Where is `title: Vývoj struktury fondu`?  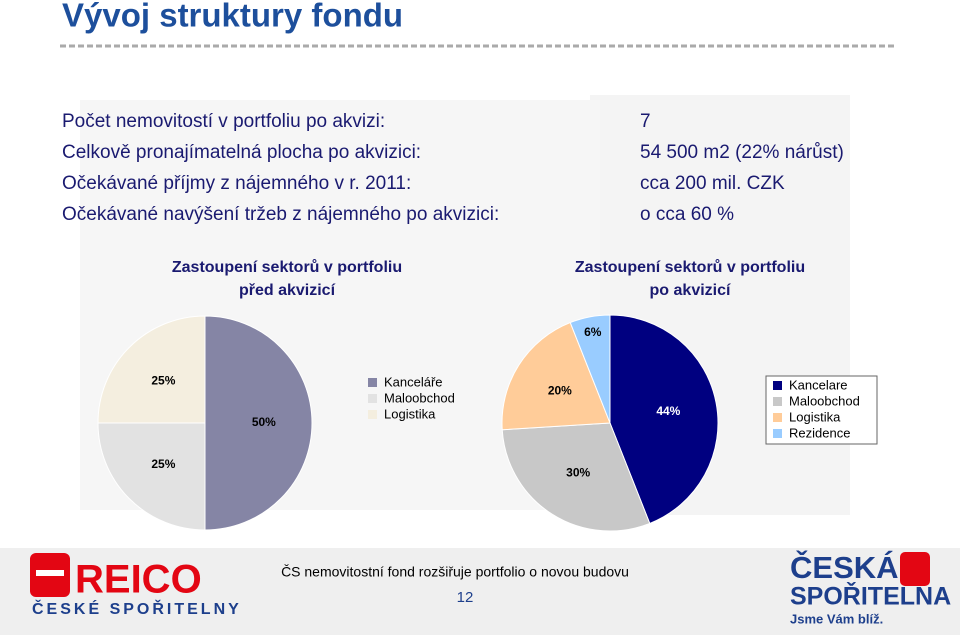
title: Vývoj struktury fondu is located at coordinates (232, 17).